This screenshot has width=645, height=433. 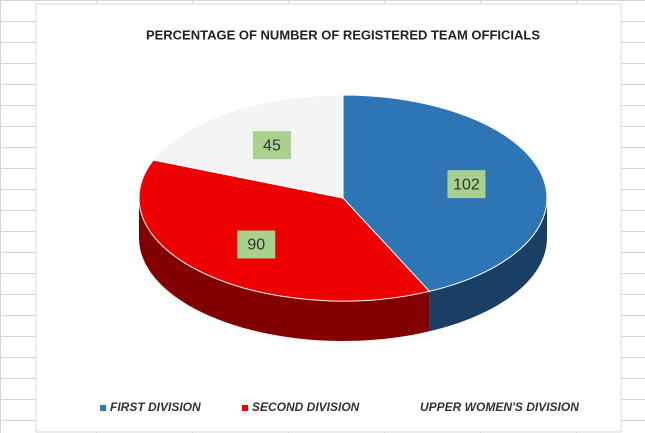 I want to click on data-label: 102, so click(x=466, y=184).